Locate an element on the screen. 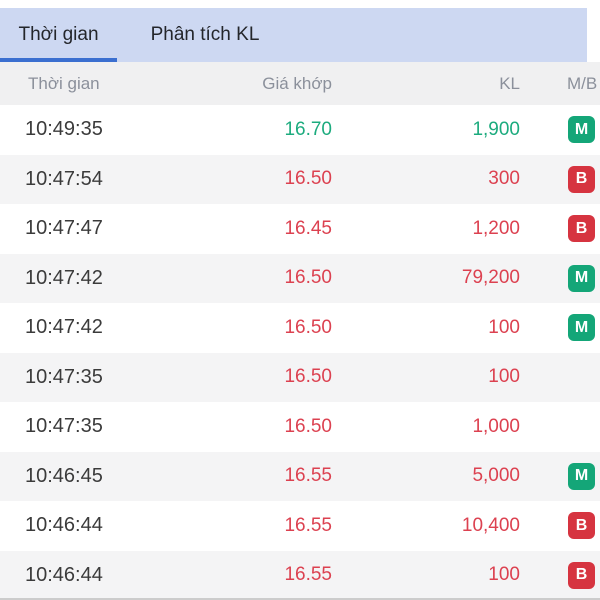 This screenshot has height=600, width=600. trade-volume: 1,900 is located at coordinates (496, 129).